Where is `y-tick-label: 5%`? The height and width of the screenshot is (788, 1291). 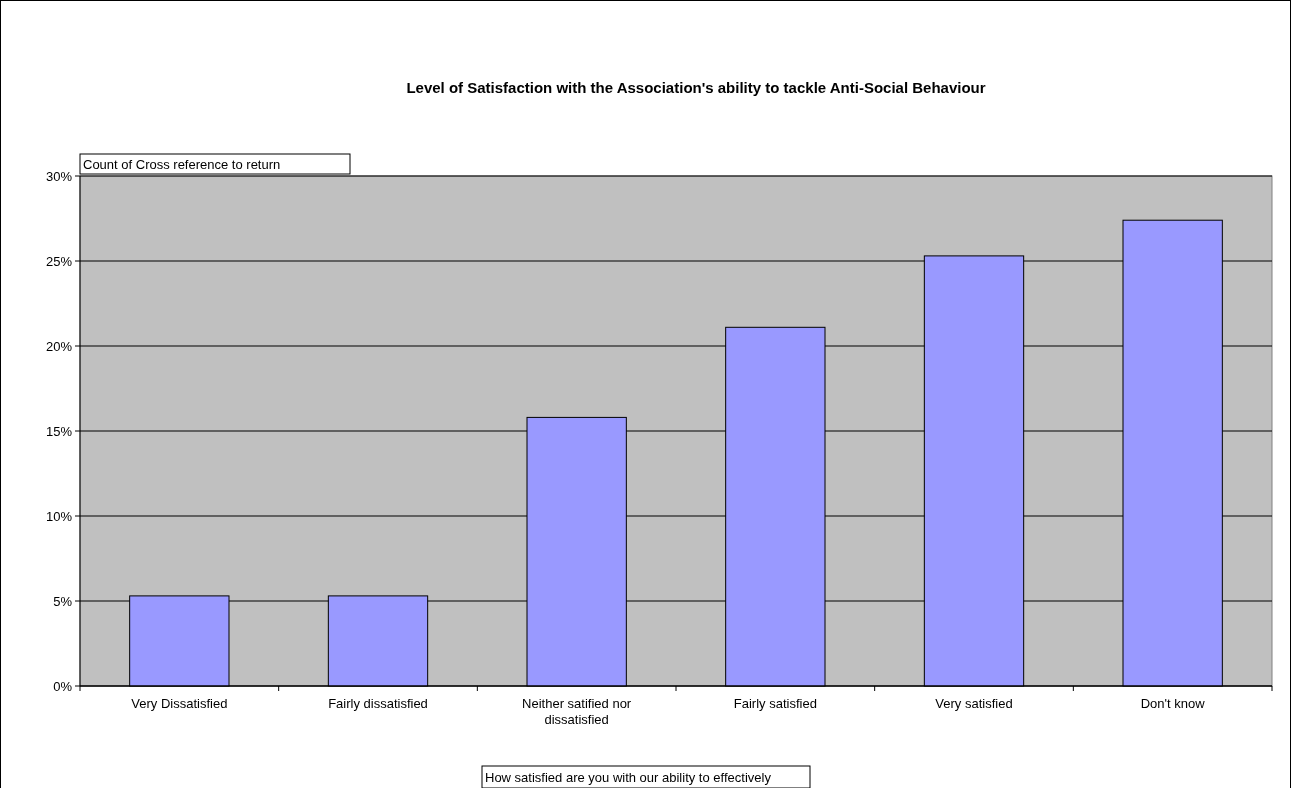 y-tick-label: 5% is located at coordinates (63, 601).